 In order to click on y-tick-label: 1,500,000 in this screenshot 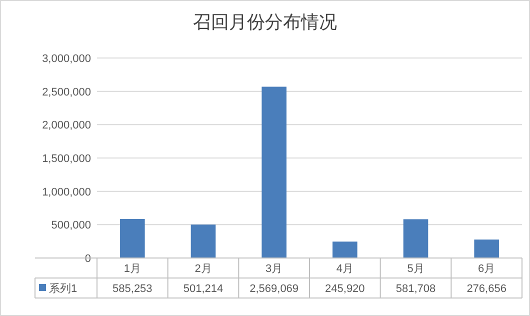, I will do `click(66, 159)`.